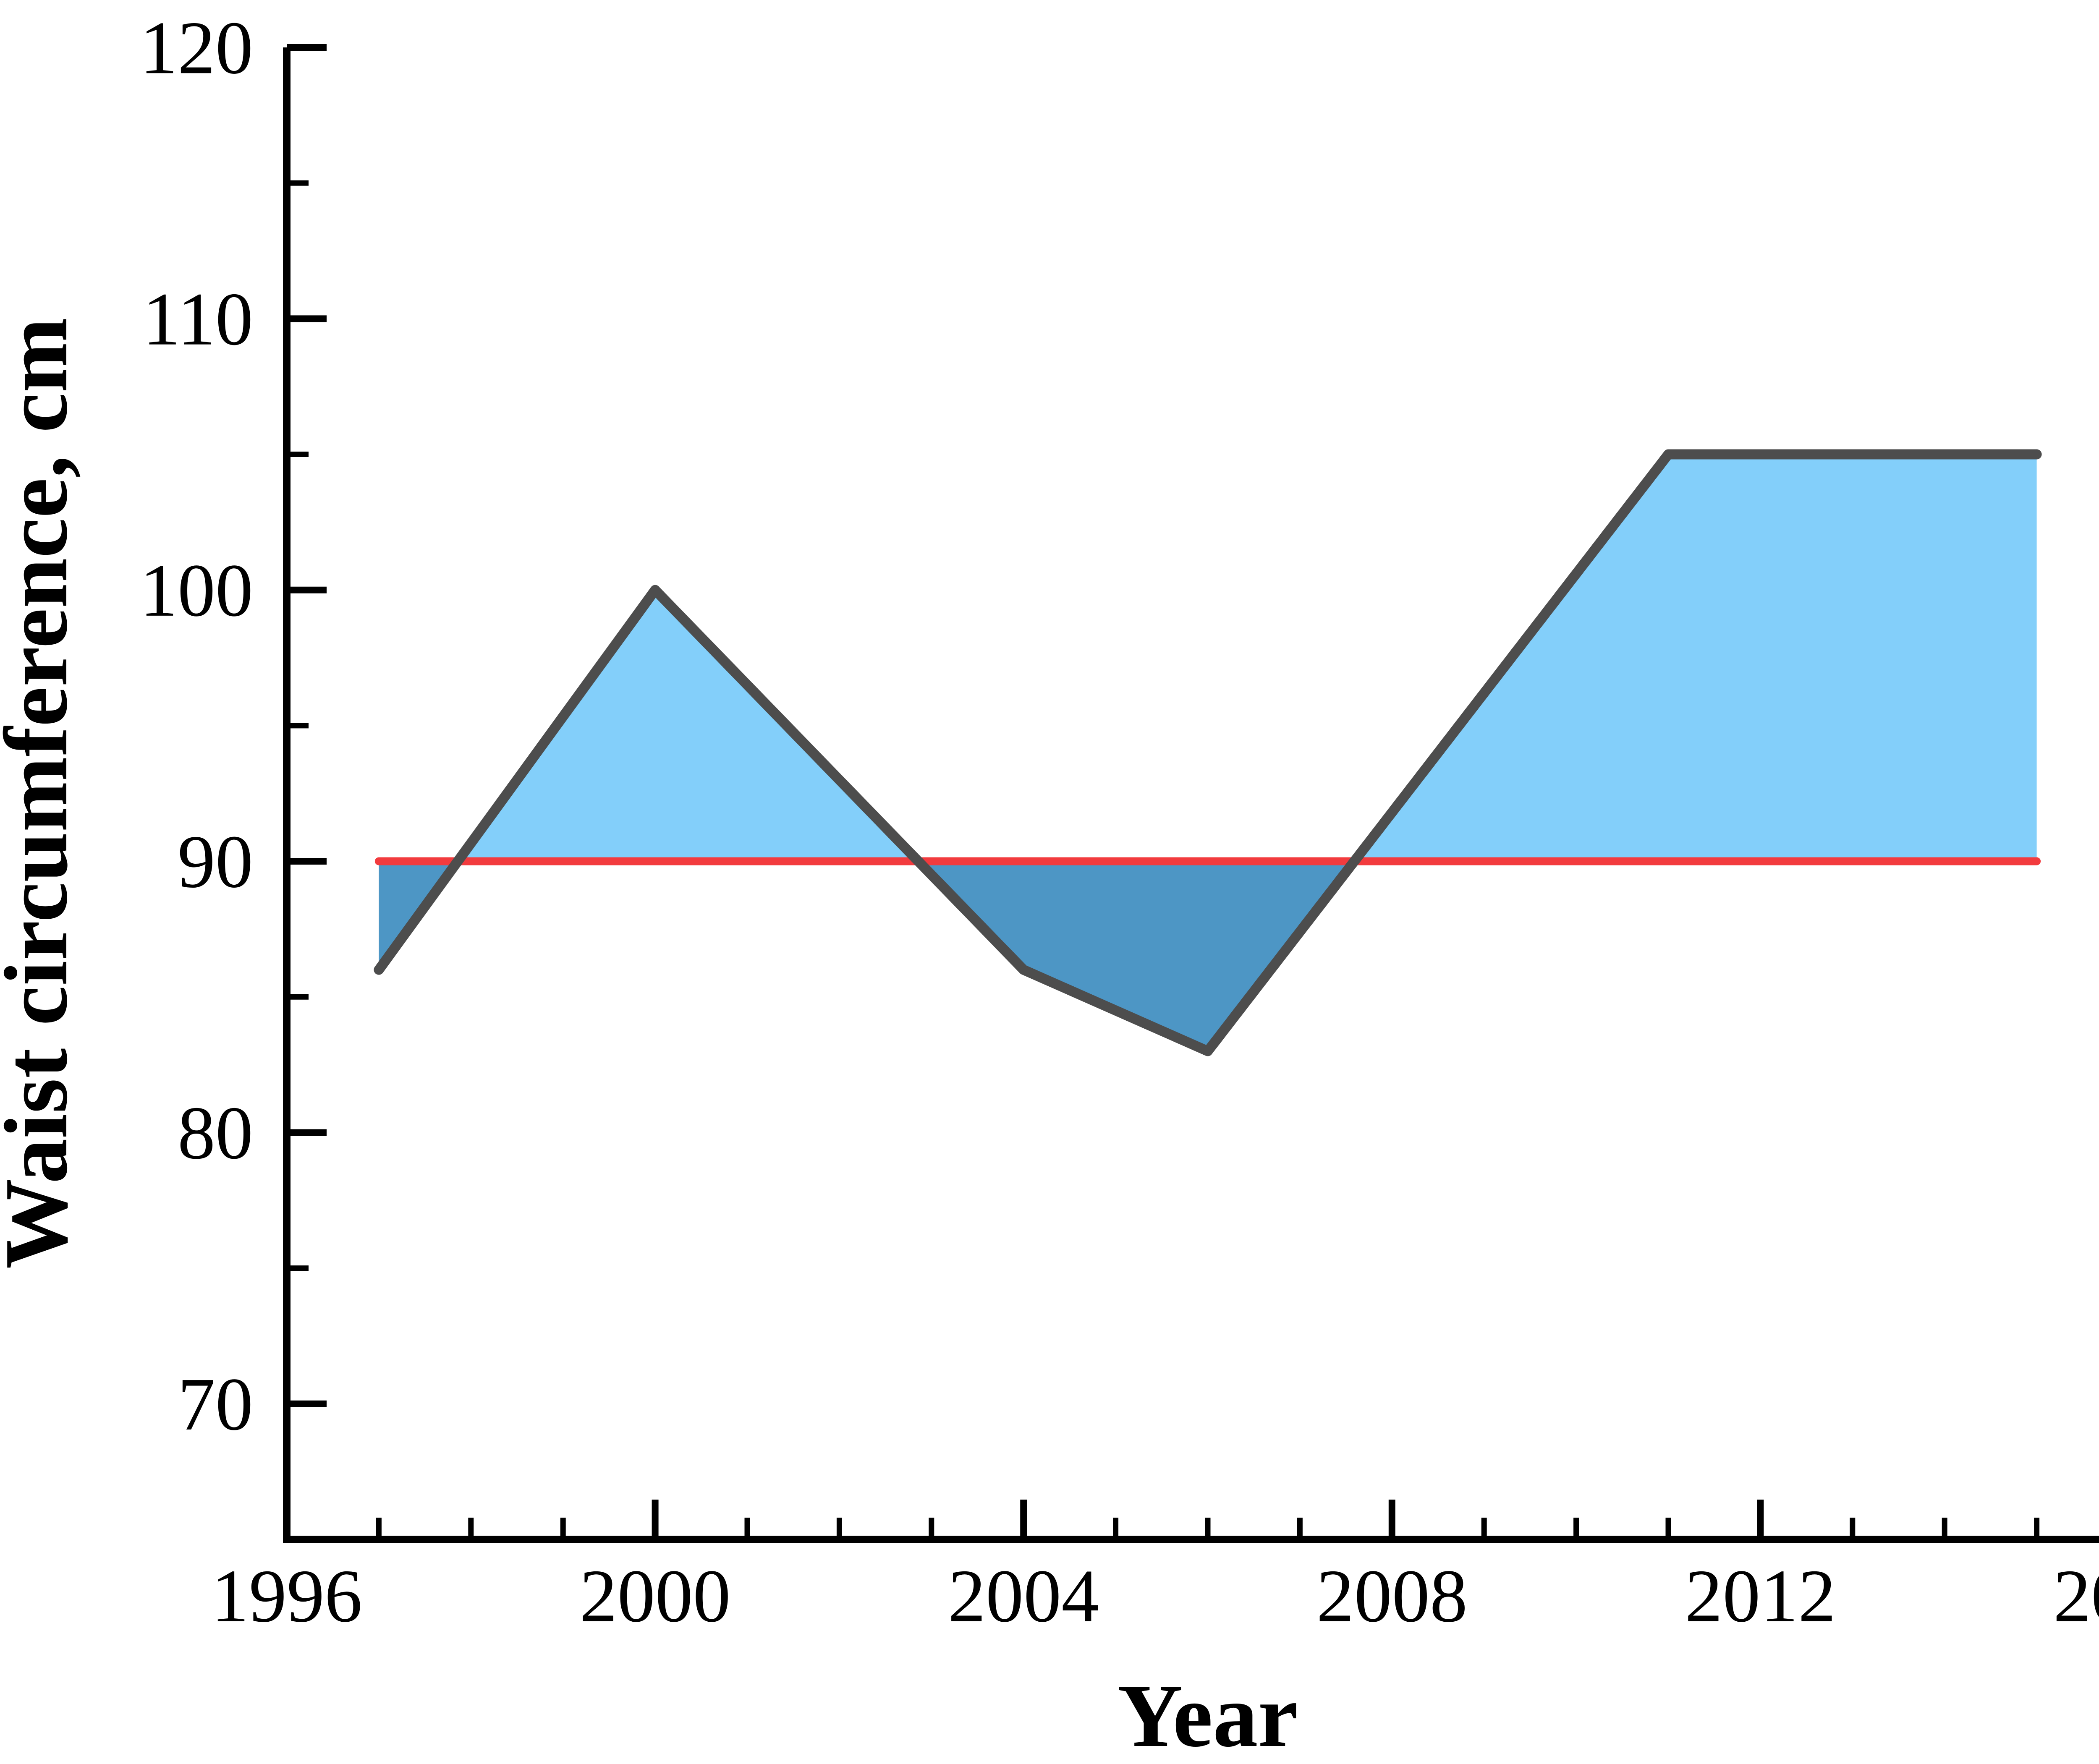  Describe the element at coordinates (215, 1404) in the screenshot. I see `y-tick-label: 70` at that location.